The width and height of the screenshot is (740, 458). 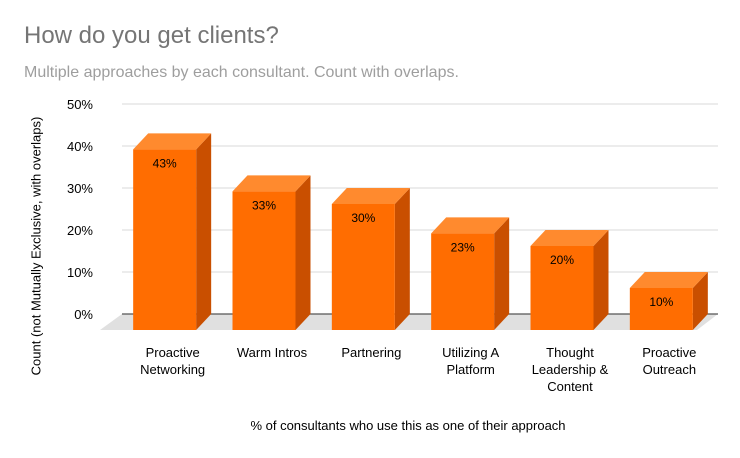 I want to click on x-tick-label: Warm Intros, so click(x=272, y=352).